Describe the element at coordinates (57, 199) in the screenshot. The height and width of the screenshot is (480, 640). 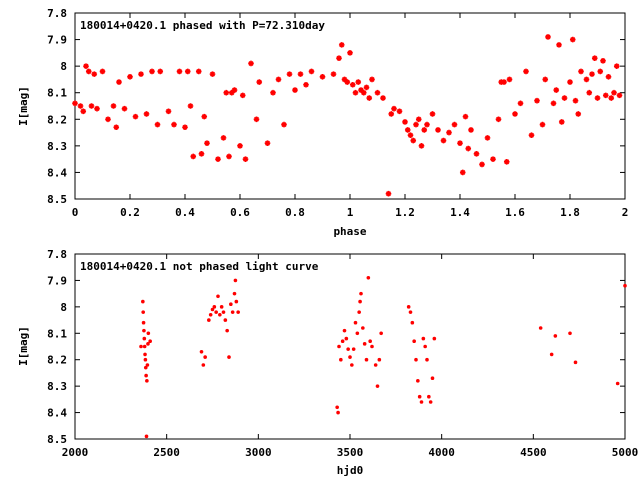
I see `y-tick-label: 8.5` at that location.